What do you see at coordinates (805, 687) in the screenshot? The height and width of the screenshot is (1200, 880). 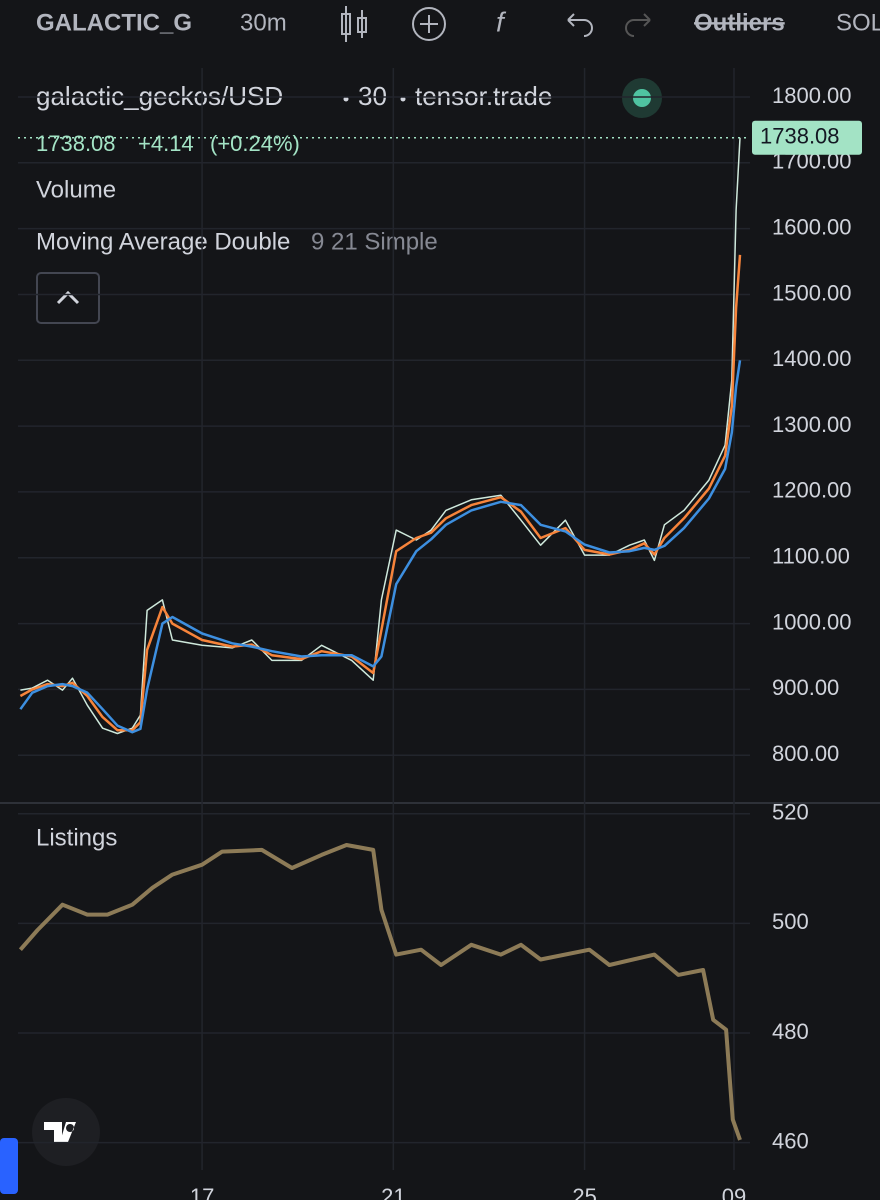 I see `y-tick-label: 900.00` at bounding box center [805, 687].